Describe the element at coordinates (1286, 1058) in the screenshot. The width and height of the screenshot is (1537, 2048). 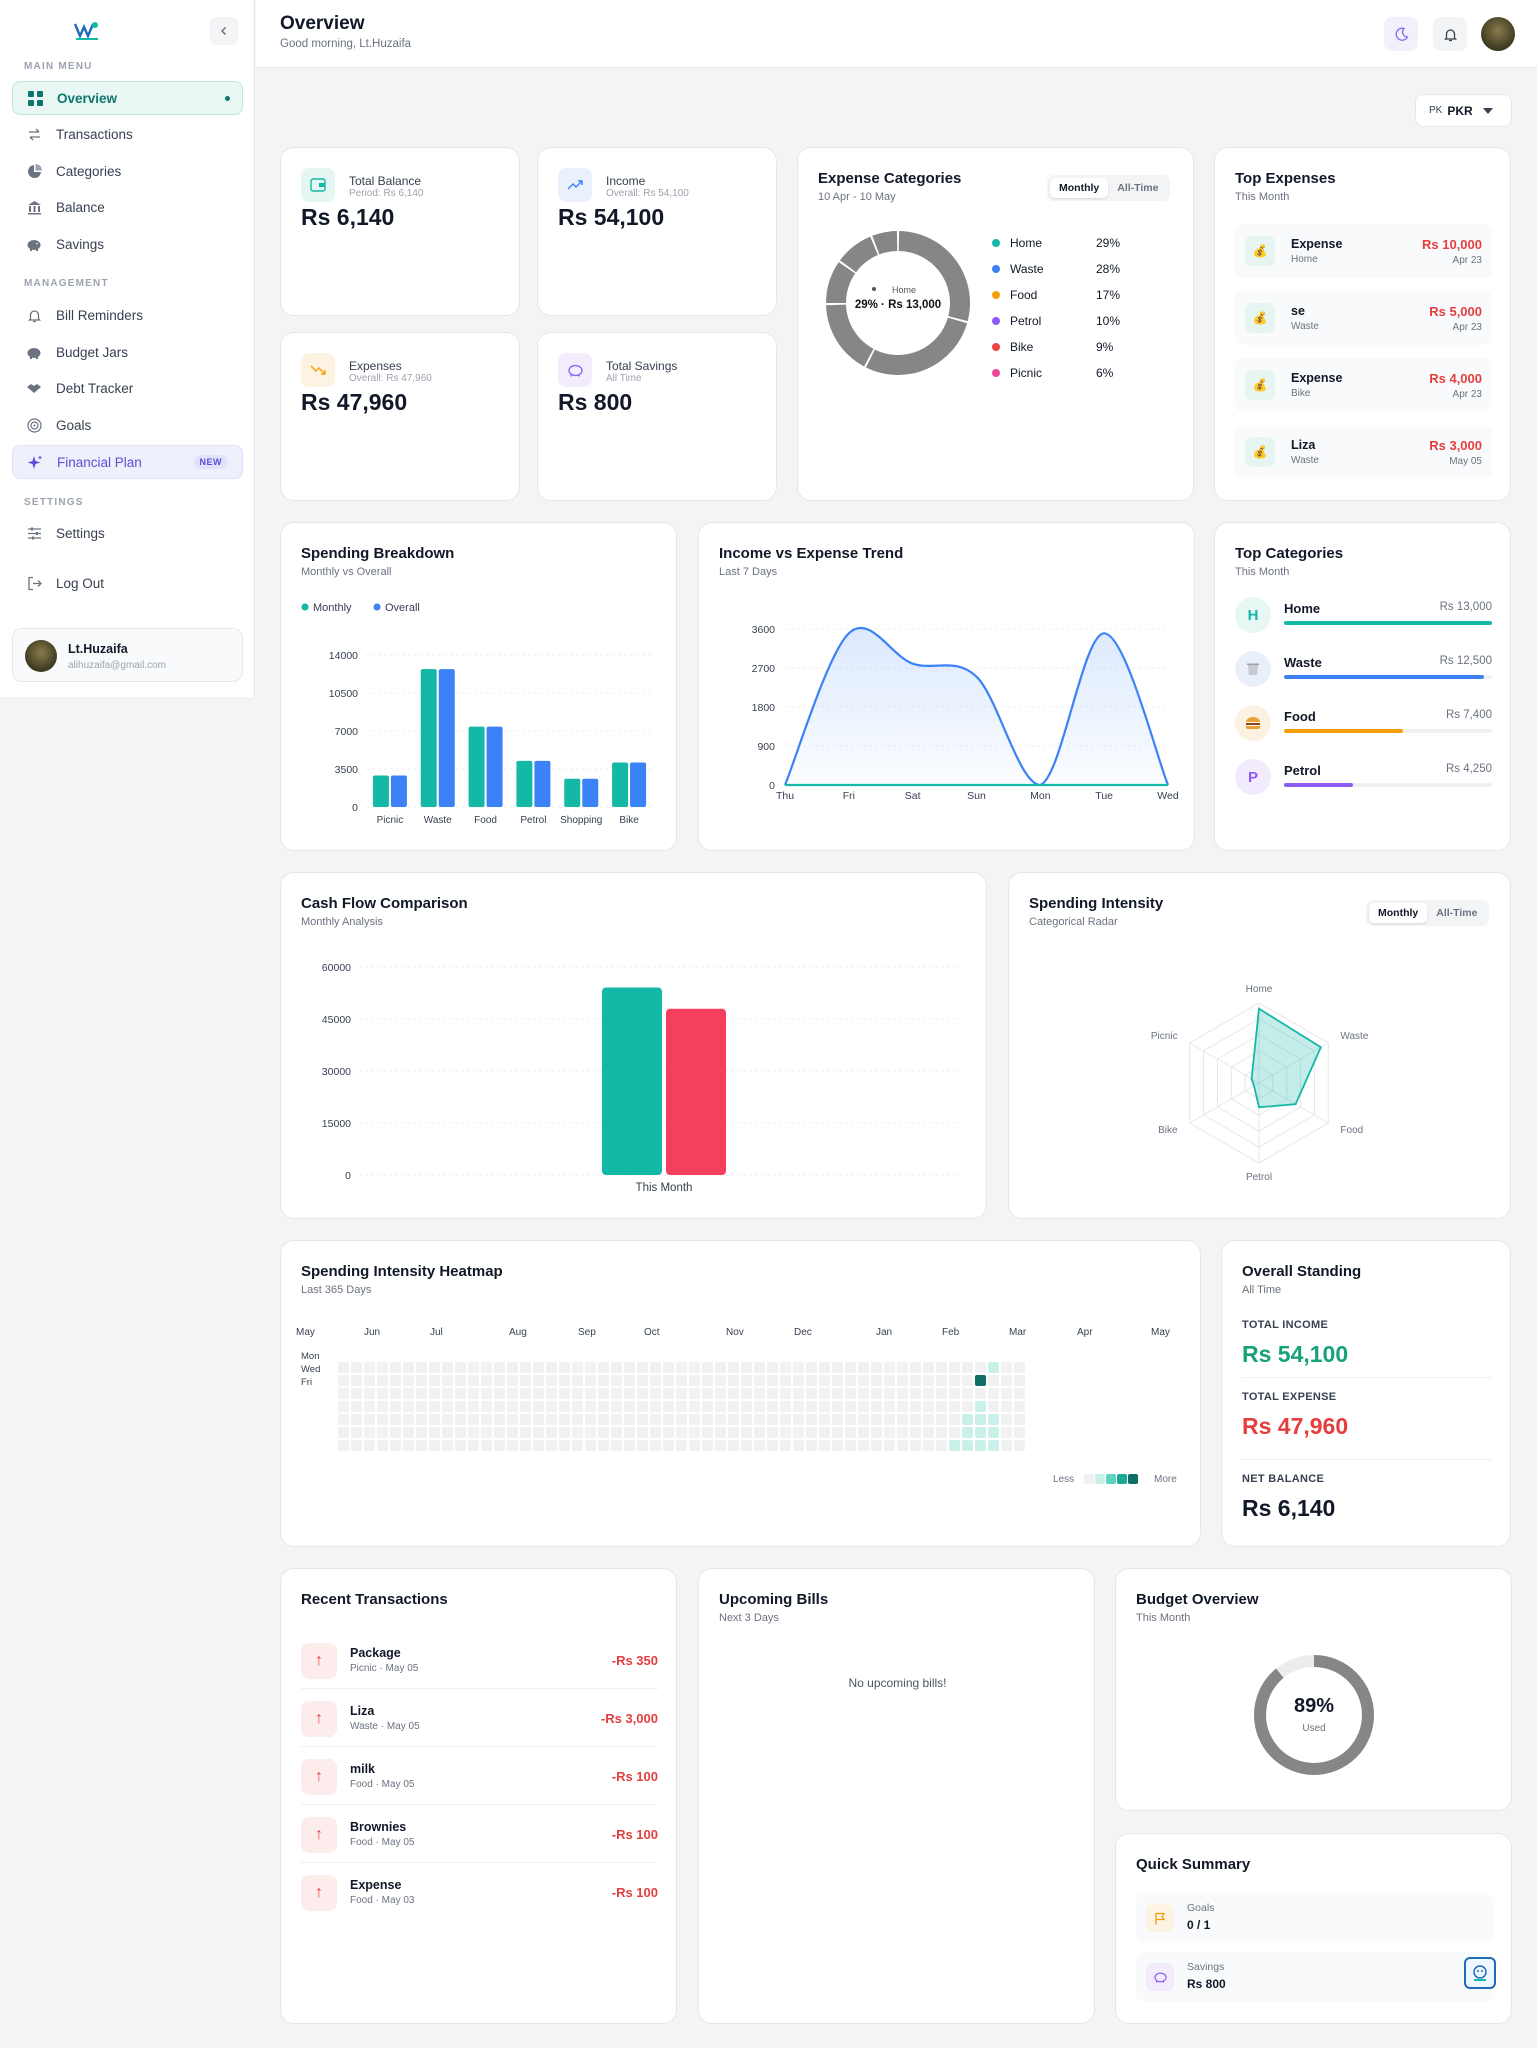
I see `radar-series` at that location.